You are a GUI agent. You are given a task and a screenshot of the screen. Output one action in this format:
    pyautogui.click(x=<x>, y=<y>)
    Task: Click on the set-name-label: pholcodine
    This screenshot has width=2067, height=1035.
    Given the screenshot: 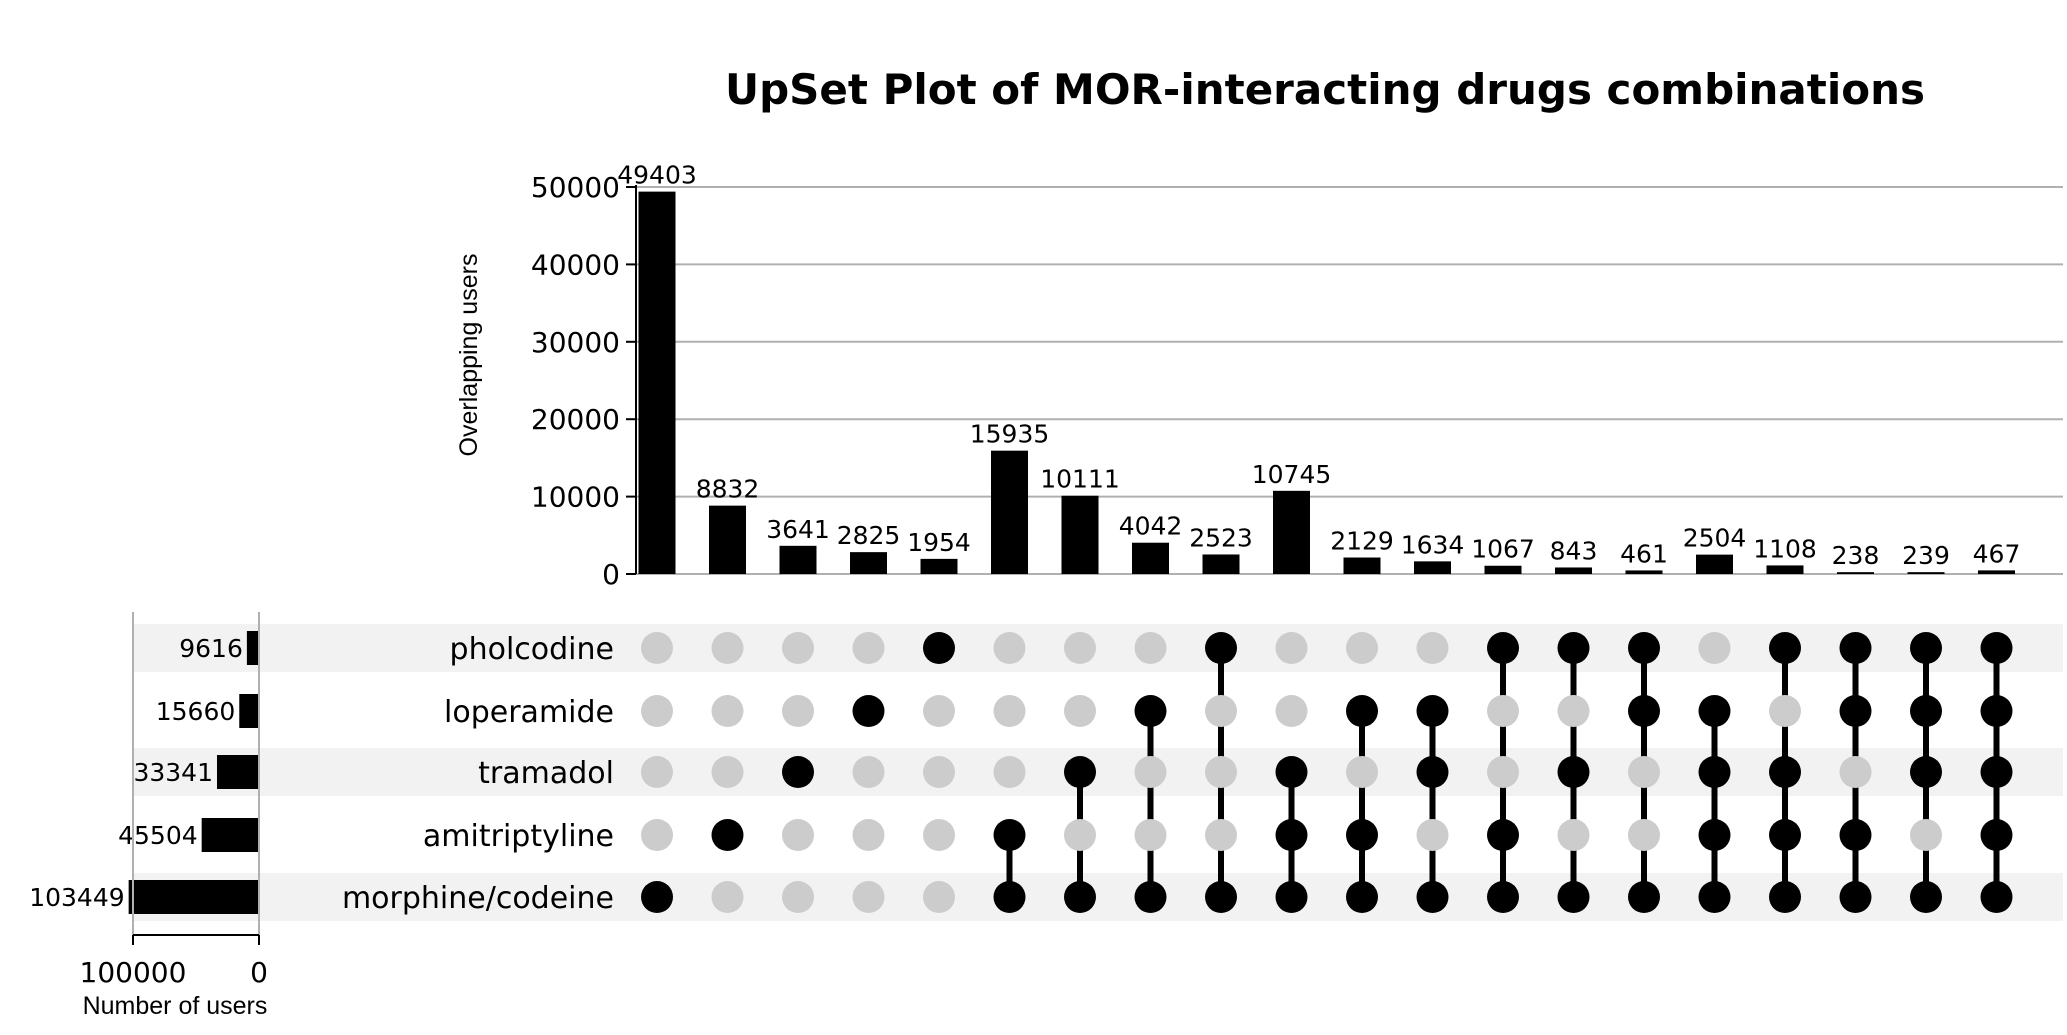 What is the action you would take?
    pyautogui.click(x=532, y=649)
    